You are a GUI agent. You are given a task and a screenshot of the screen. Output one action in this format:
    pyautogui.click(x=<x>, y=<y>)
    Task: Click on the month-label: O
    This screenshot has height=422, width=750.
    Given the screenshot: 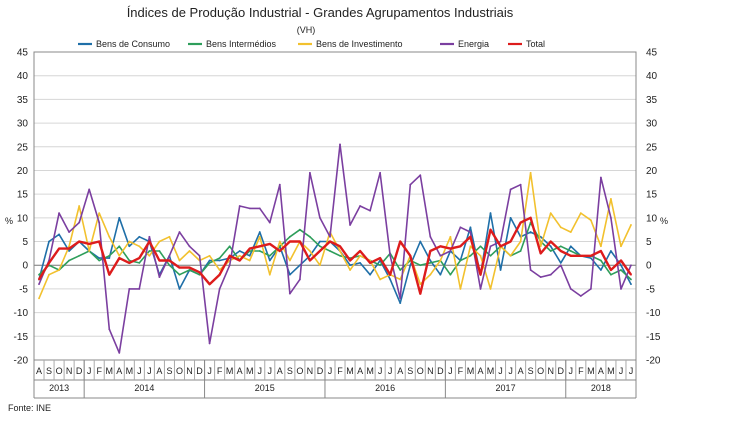 What is the action you would take?
    pyautogui.click(x=420, y=371)
    